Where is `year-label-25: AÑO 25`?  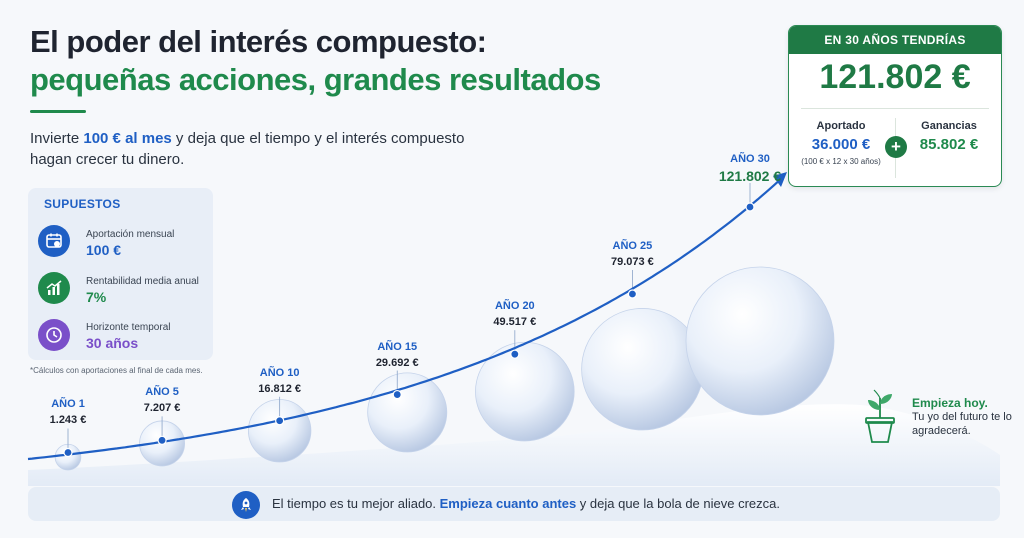 year-label-25: AÑO 25 is located at coordinates (632, 246).